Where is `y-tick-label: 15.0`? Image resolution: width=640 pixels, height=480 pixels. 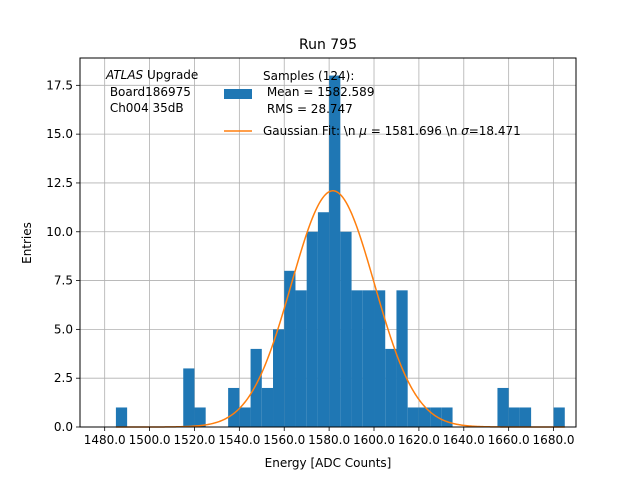 y-tick-label: 15.0 is located at coordinates (59, 134).